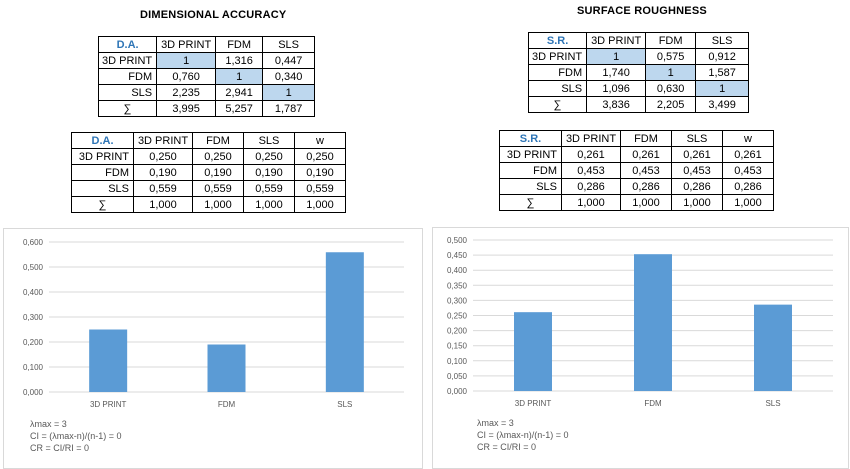 The image size is (850, 469). What do you see at coordinates (33, 392) in the screenshot?
I see `y-tick-label: 0,000` at bounding box center [33, 392].